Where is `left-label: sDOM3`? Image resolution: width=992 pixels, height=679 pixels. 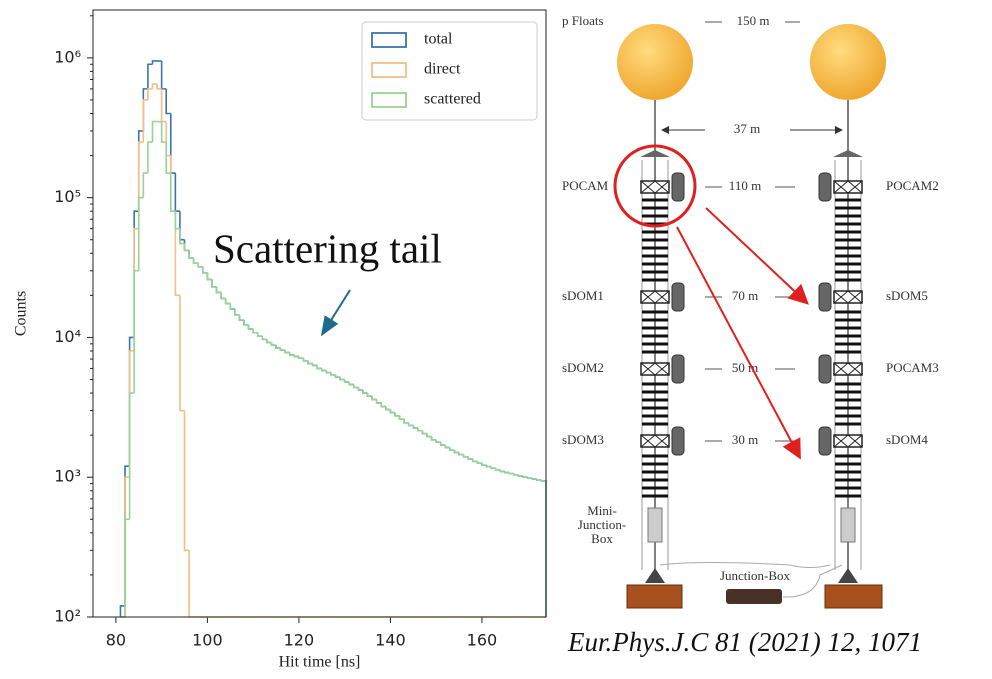
left-label: sDOM3 is located at coordinates (583, 439).